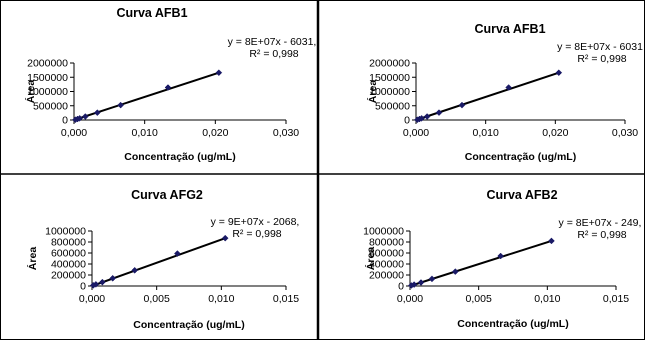 This screenshot has height=340, width=645. I want to click on trendline-equation: y = 8E+07x - 6031,, so click(272, 42).